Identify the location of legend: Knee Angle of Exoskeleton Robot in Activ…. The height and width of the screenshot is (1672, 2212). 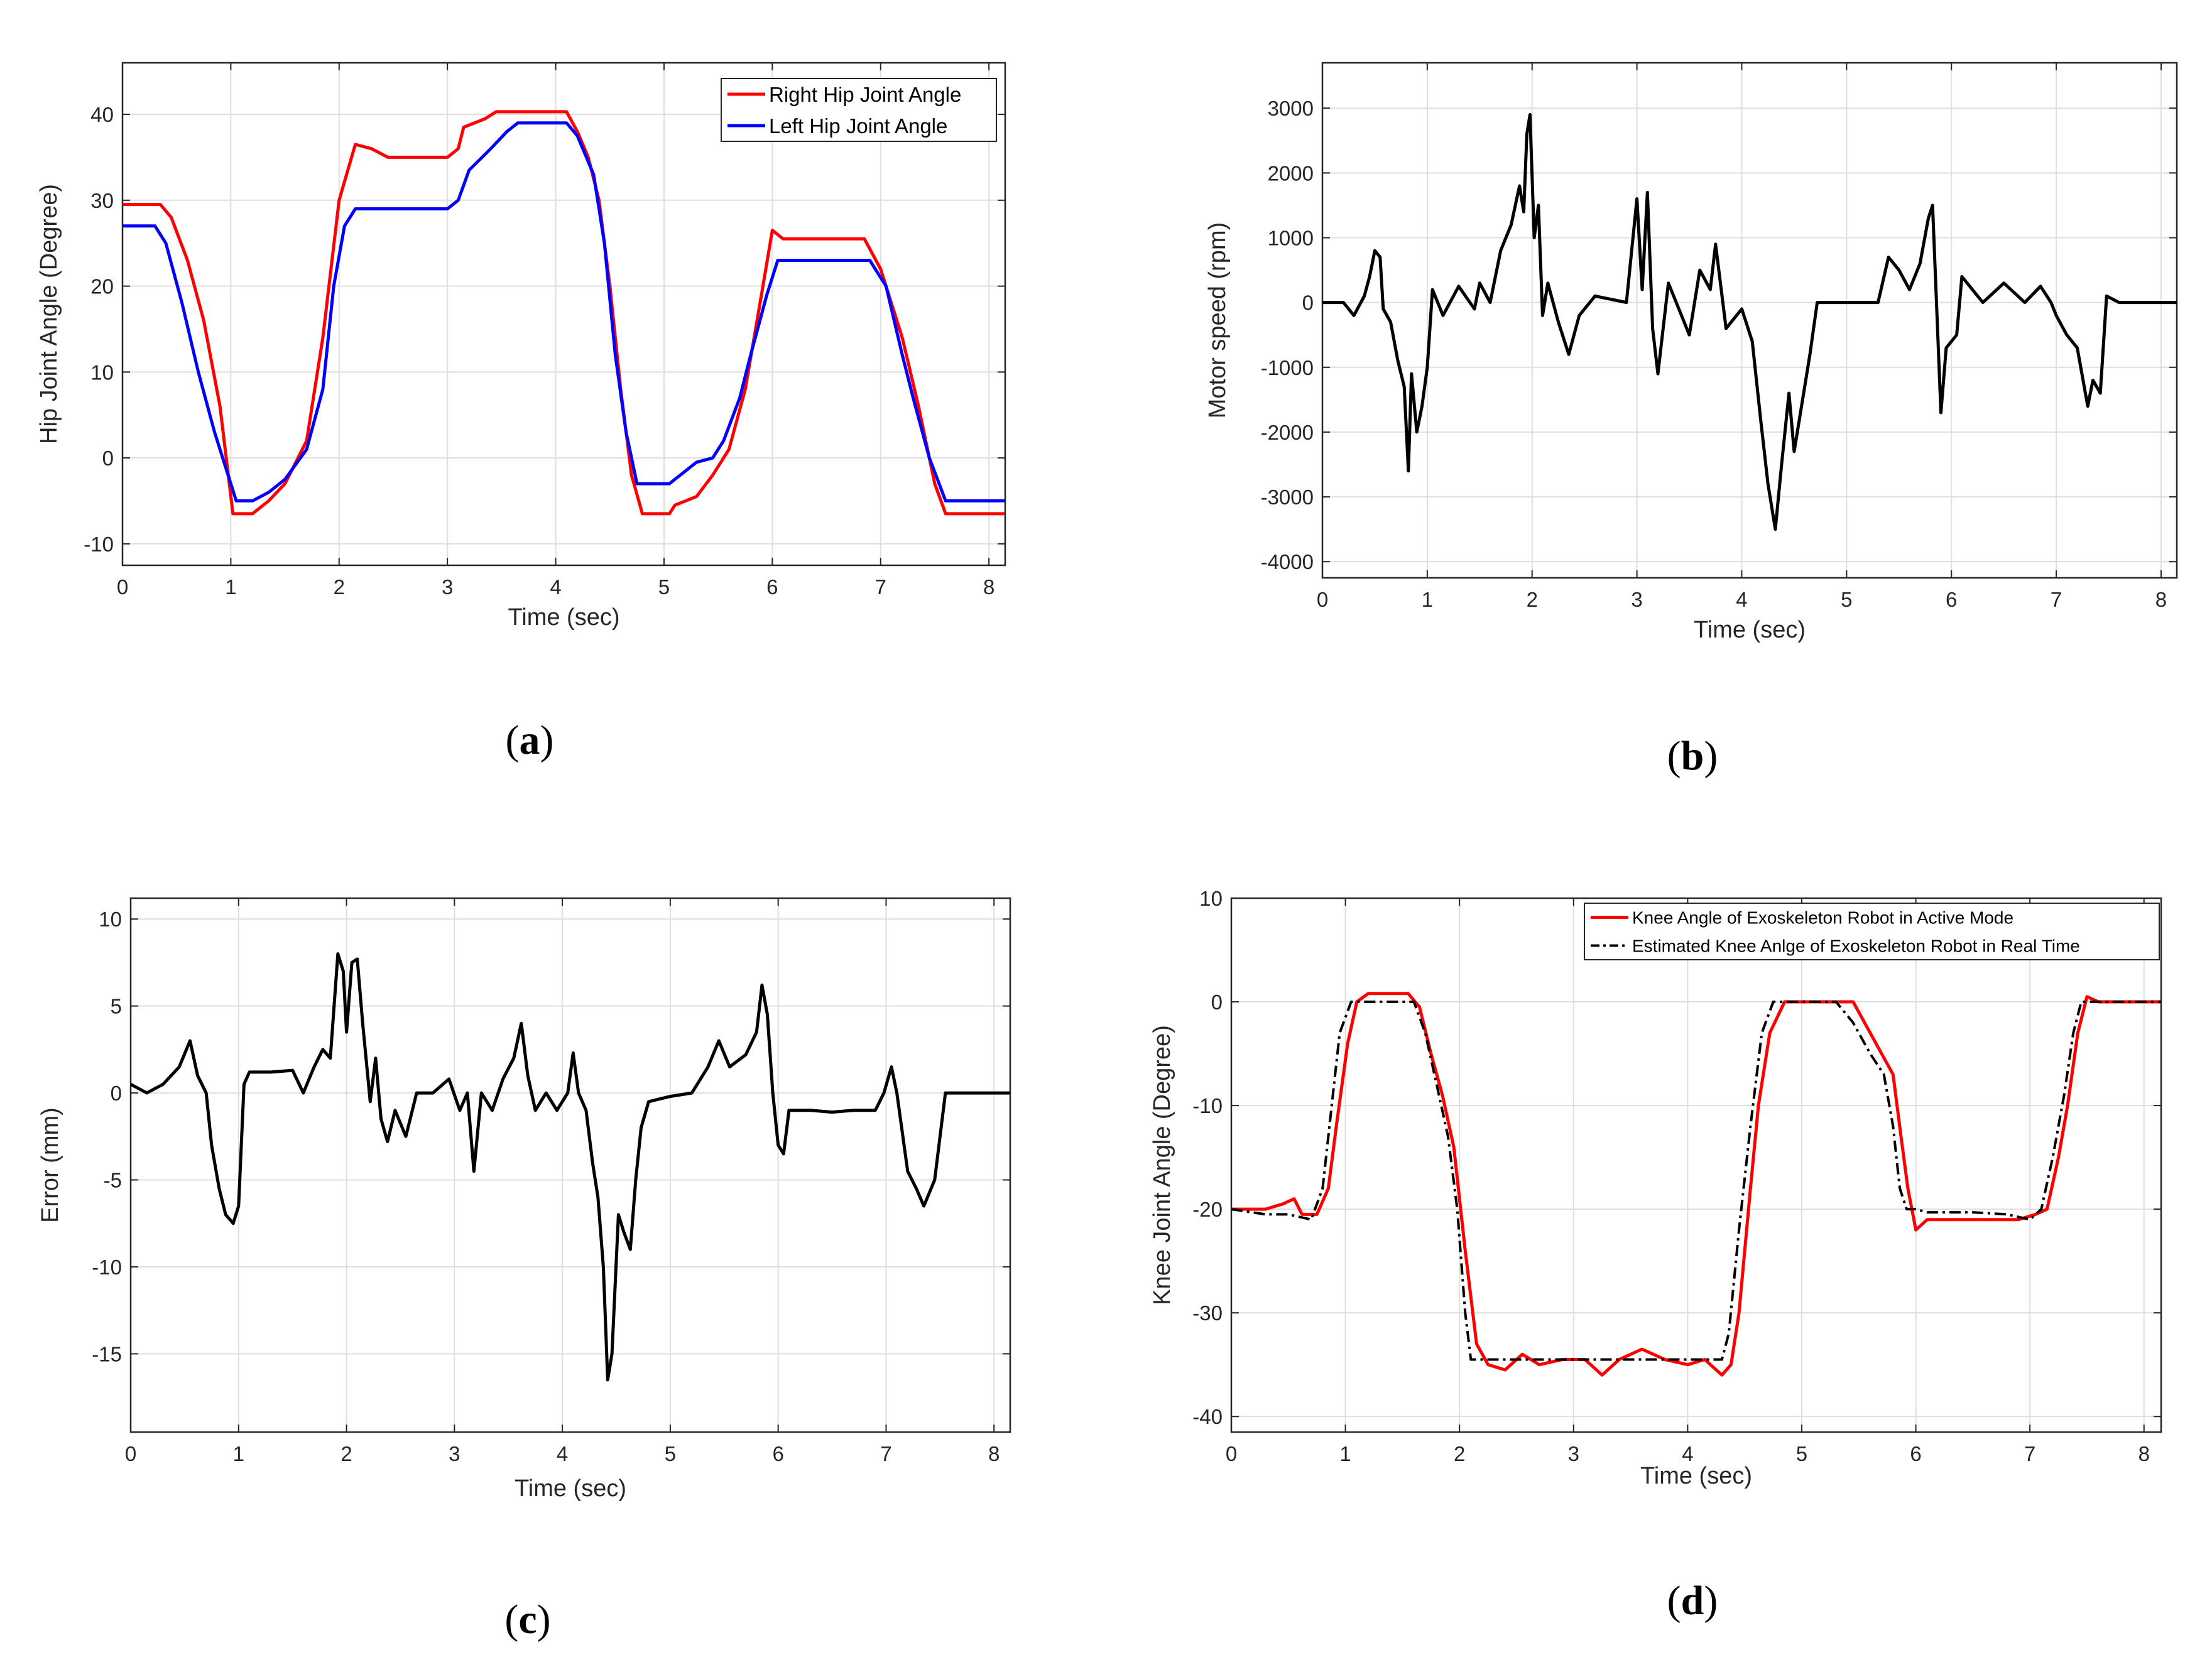
(1872, 931).